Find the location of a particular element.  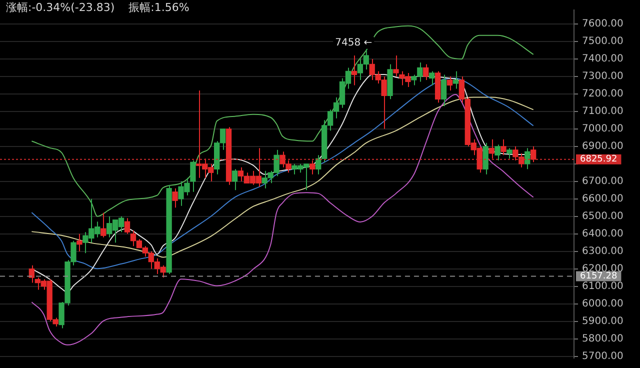

y-tick-label: 6600.00 is located at coordinates (603, 198).